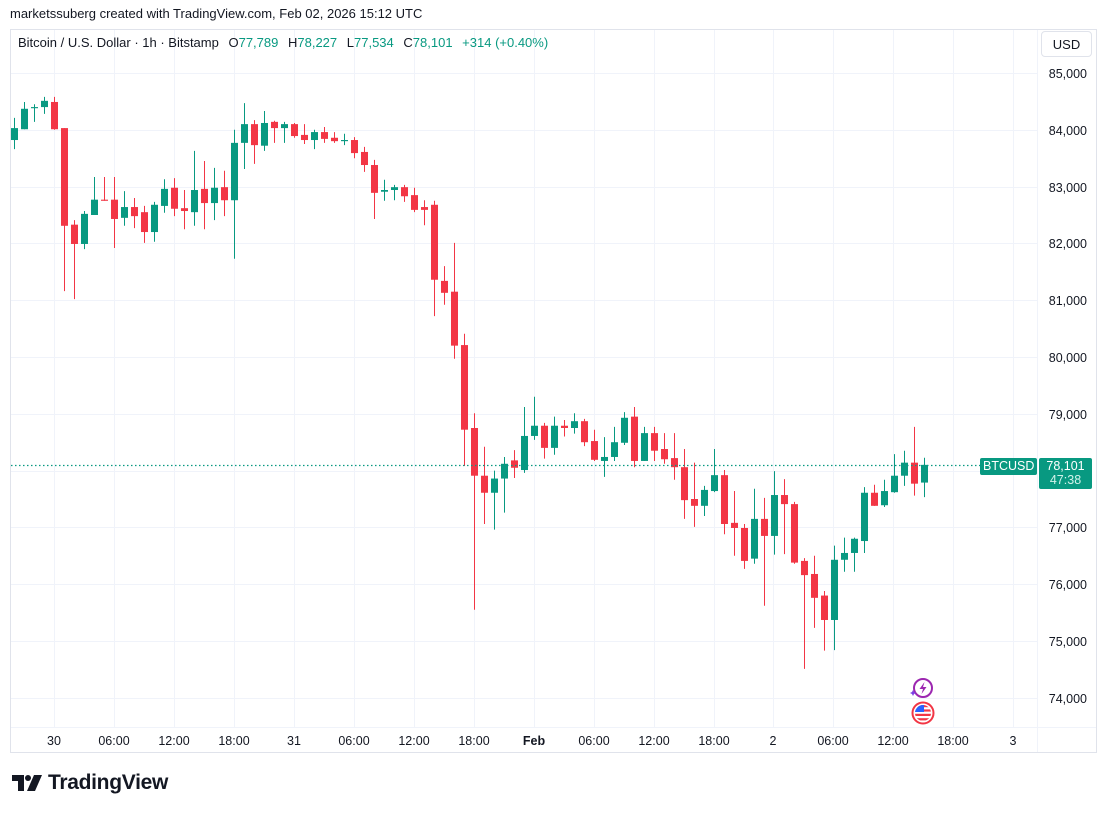 The image size is (1107, 814). What do you see at coordinates (118, 42) in the screenshot?
I see `symbol-description: Bitcoin / U.S. Dollar · 1h · Bitstamp` at bounding box center [118, 42].